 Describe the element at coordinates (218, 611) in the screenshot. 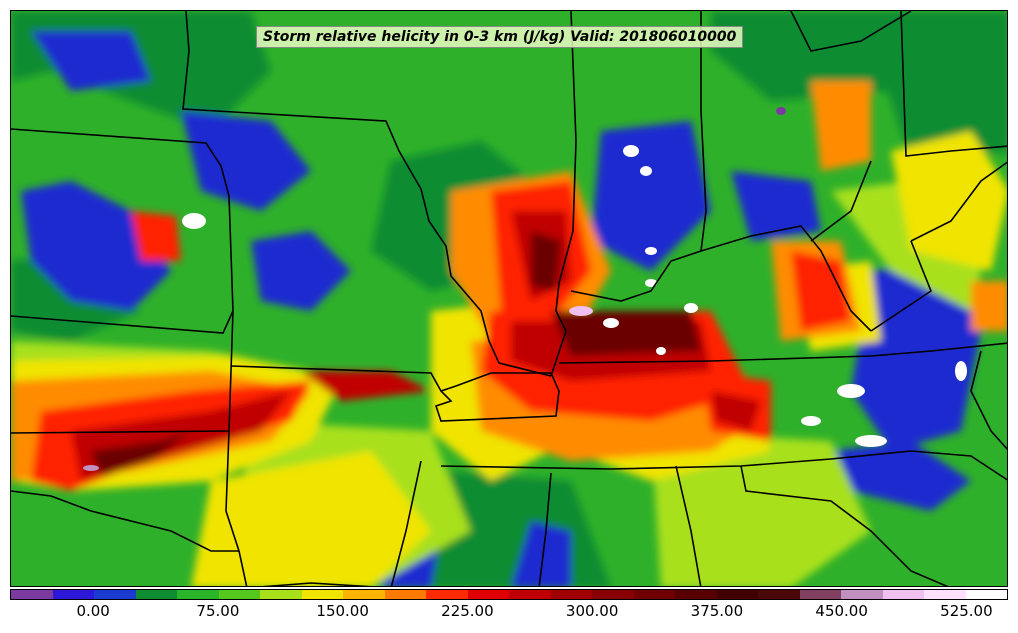

I see `colorbar-tick-label: 75.00` at that location.